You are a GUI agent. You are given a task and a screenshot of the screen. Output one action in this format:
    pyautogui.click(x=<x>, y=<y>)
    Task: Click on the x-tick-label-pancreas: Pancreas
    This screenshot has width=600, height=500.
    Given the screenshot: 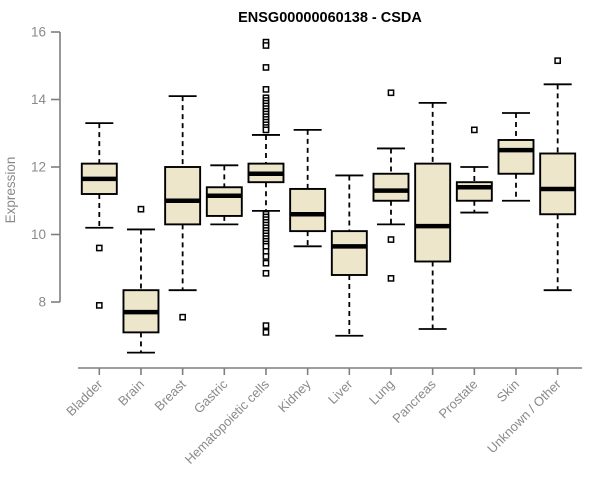 What is the action you would take?
    pyautogui.click(x=414, y=401)
    